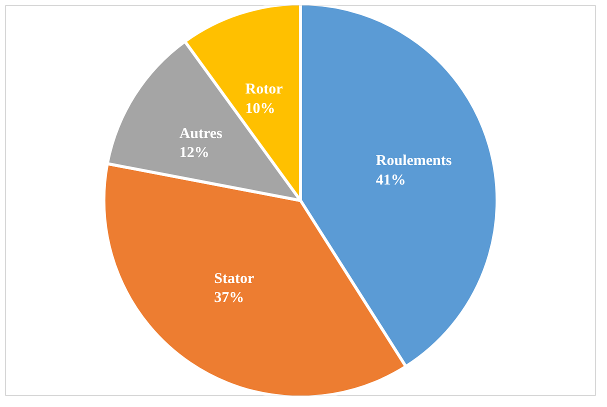 The image size is (607, 407). Describe the element at coordinates (229, 298) in the screenshot. I see `data-label: 37%` at that location.